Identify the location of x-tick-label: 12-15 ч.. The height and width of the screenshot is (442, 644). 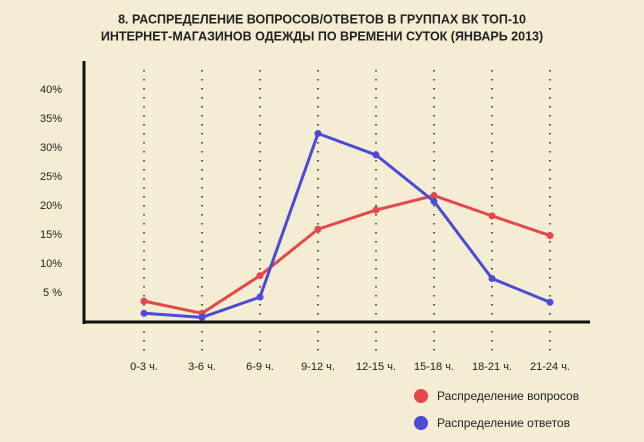
(376, 367).